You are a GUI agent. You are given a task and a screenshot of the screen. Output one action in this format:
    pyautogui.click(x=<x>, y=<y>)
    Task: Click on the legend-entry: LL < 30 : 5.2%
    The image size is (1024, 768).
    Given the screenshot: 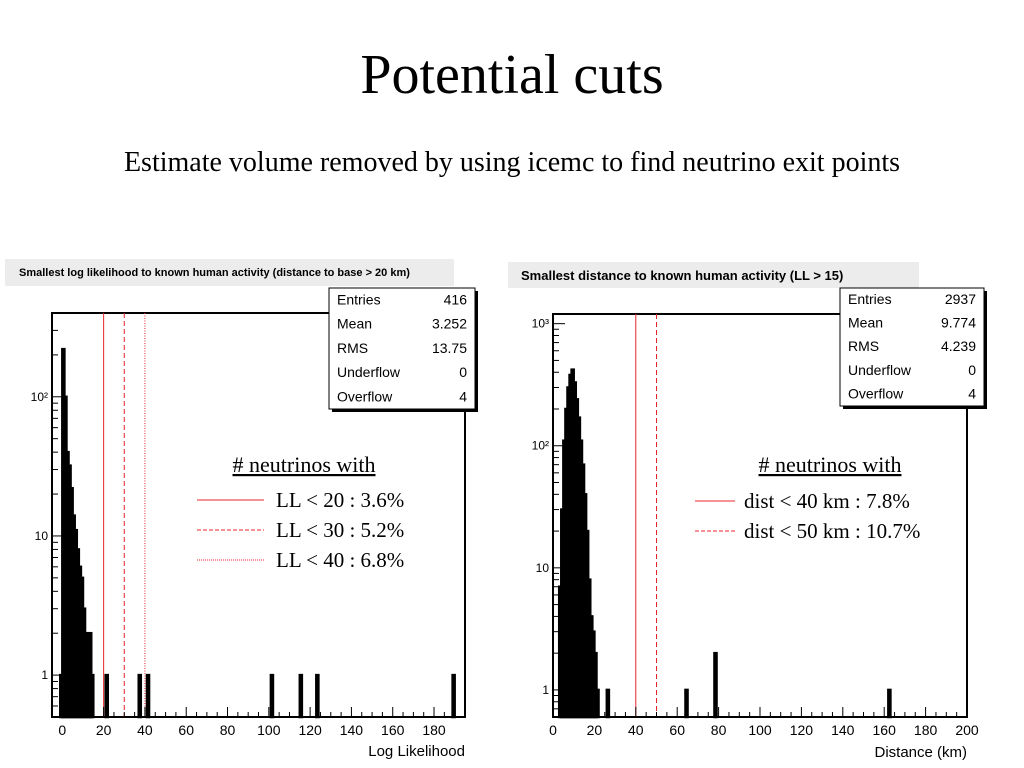 What is the action you would take?
    pyautogui.click(x=340, y=530)
    